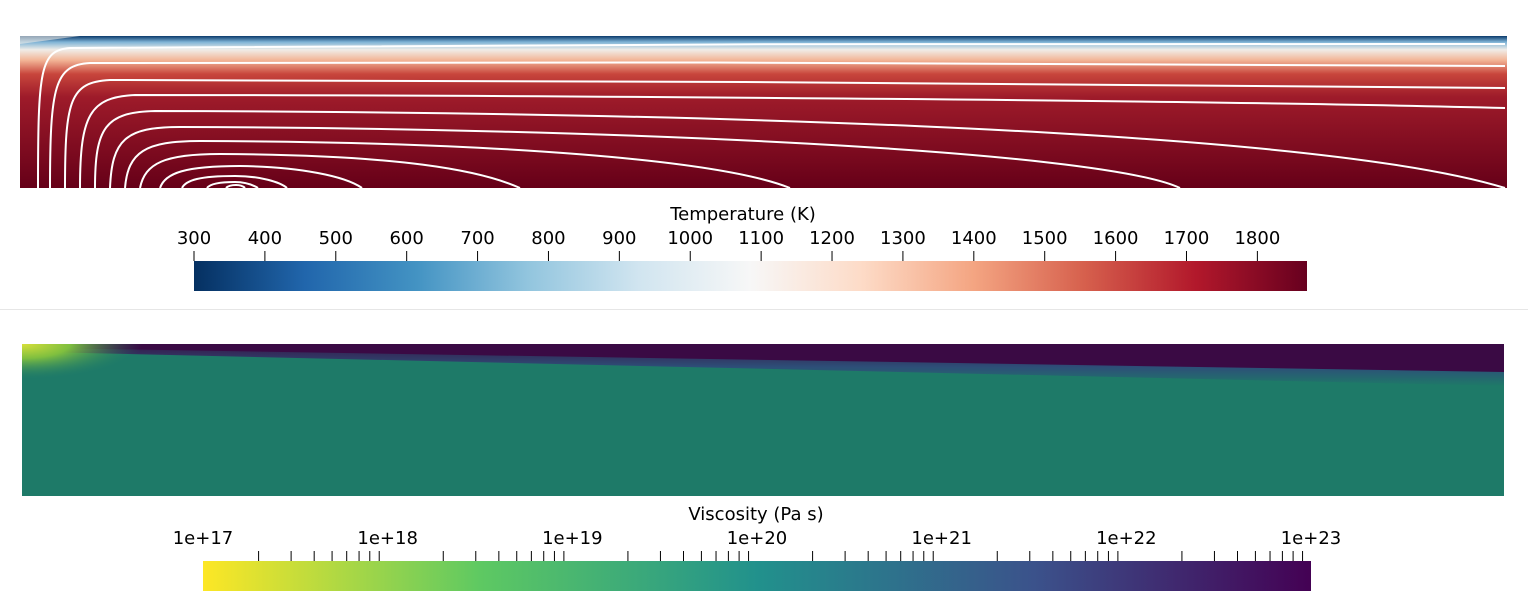  I want to click on temperature-tick-label: 1800, so click(1257, 238).